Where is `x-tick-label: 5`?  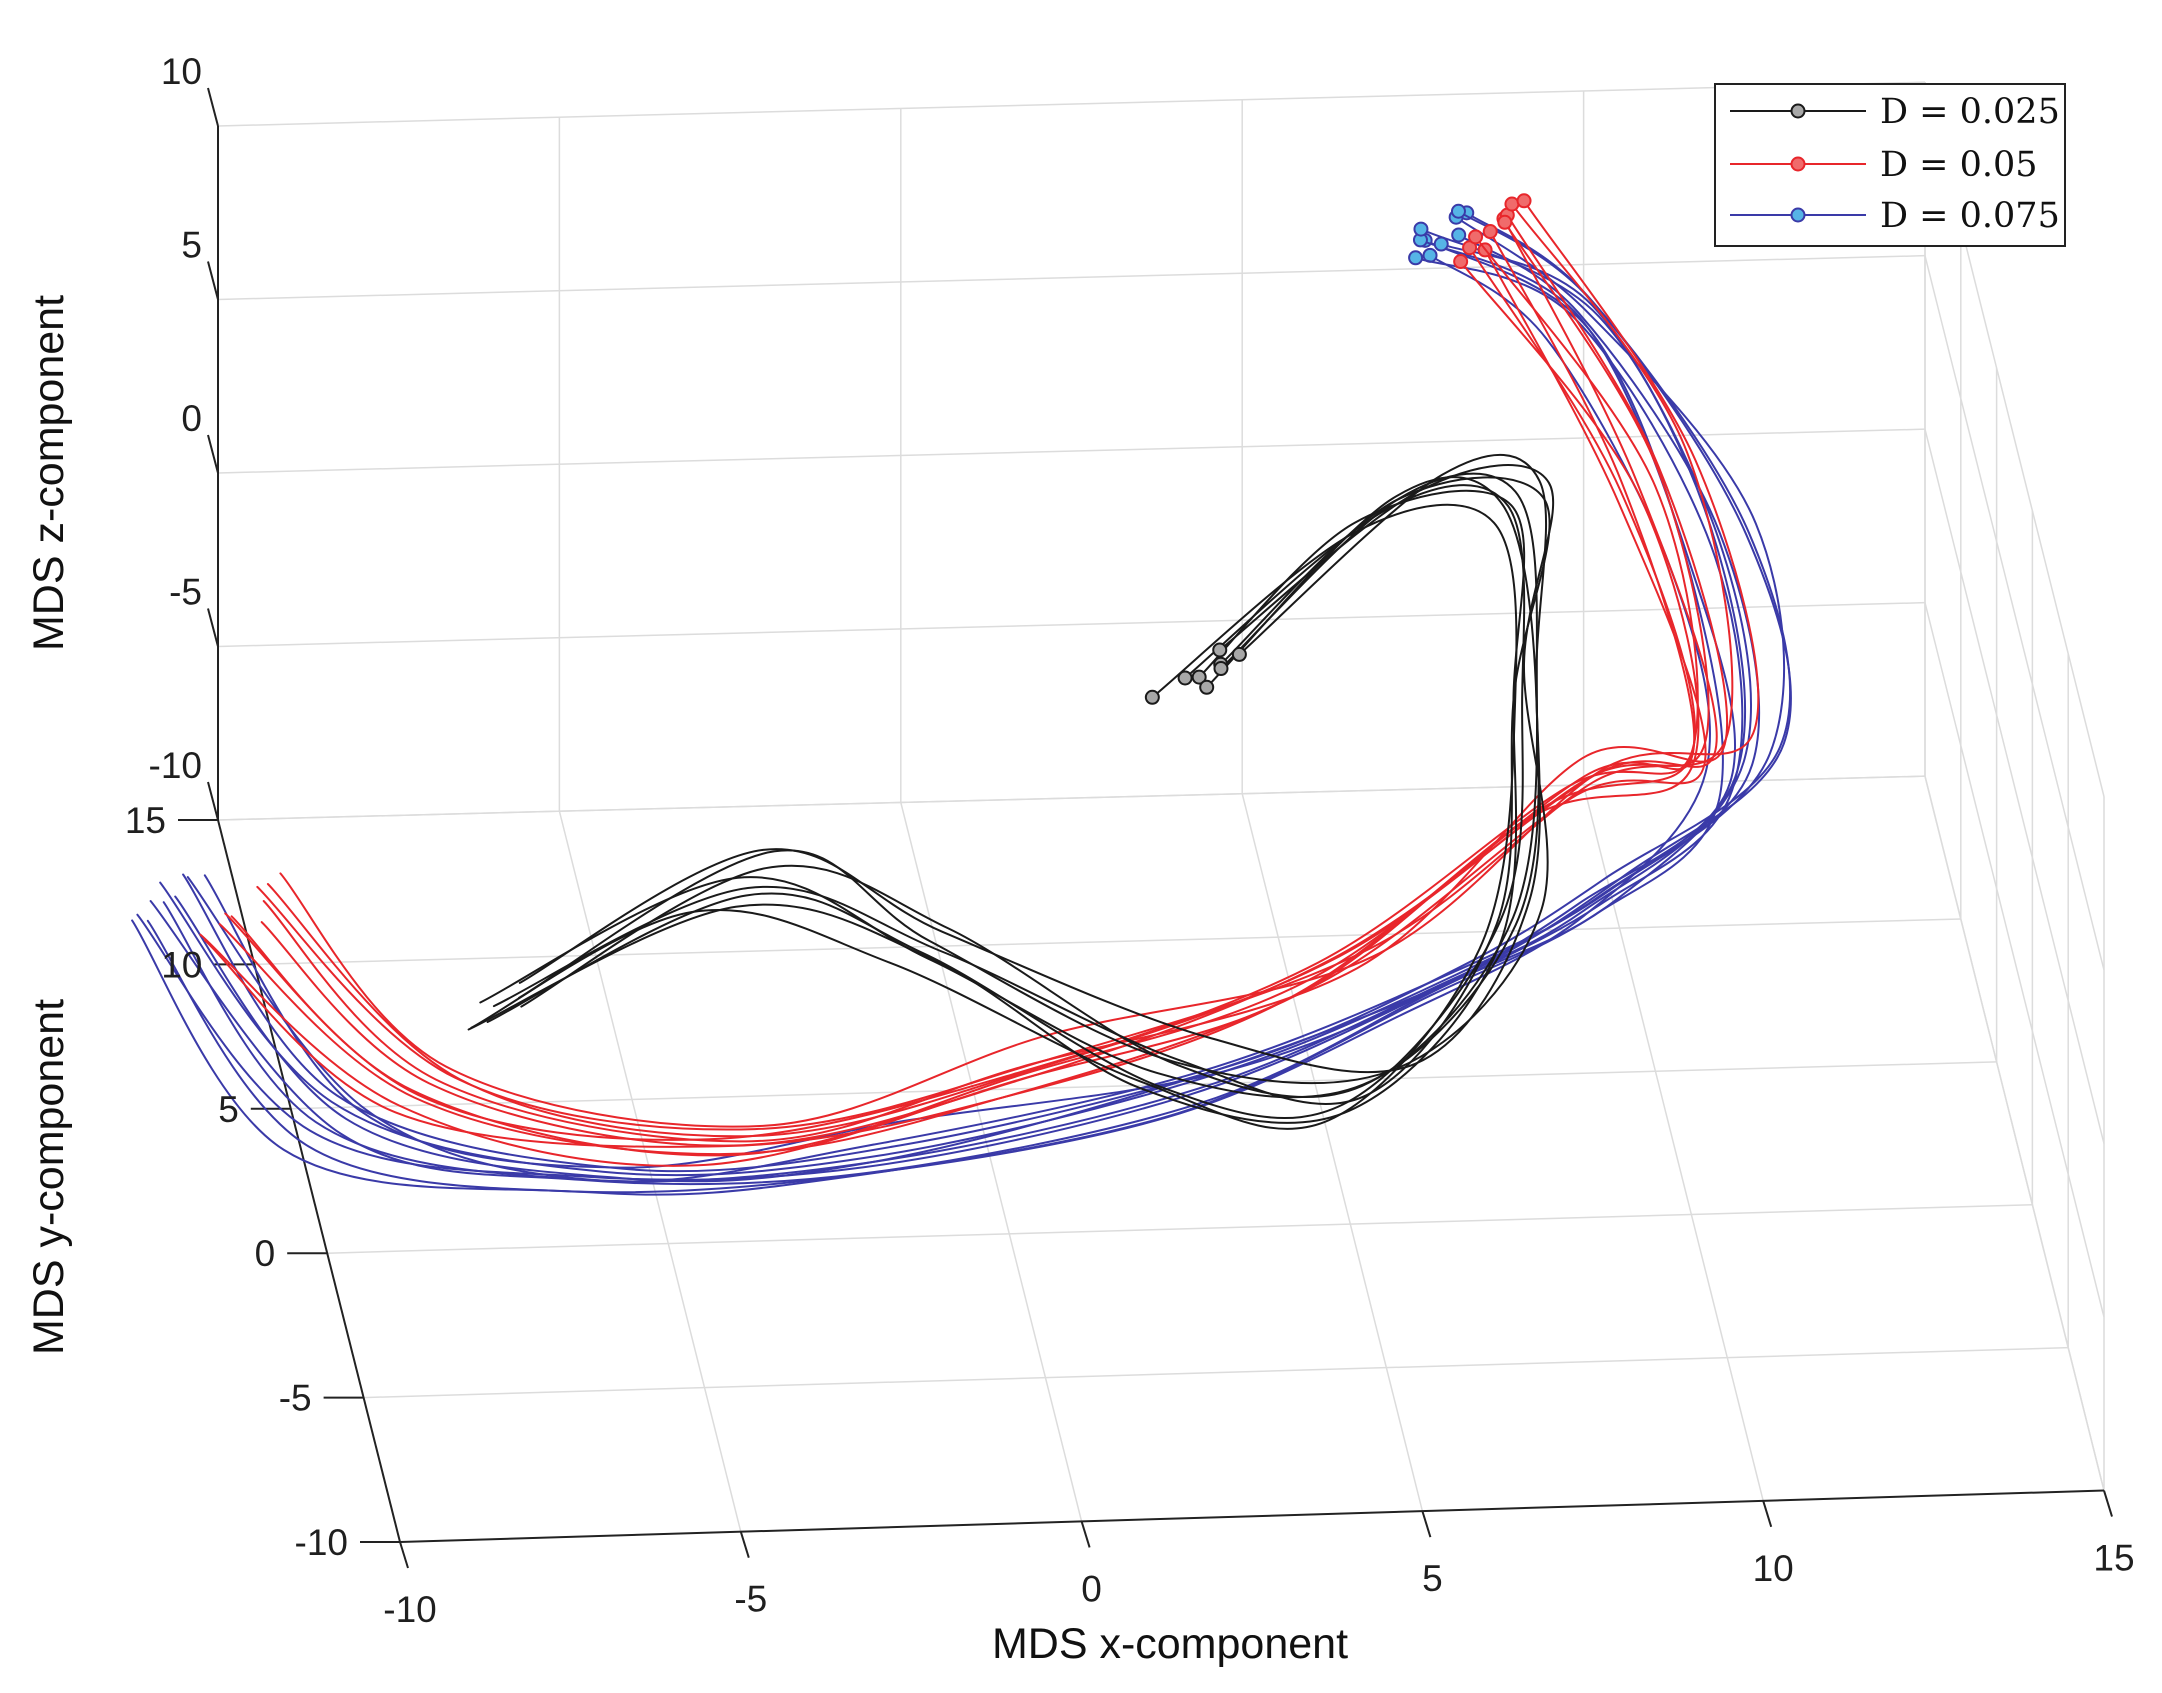 x-tick-label: 5 is located at coordinates (1432, 1578).